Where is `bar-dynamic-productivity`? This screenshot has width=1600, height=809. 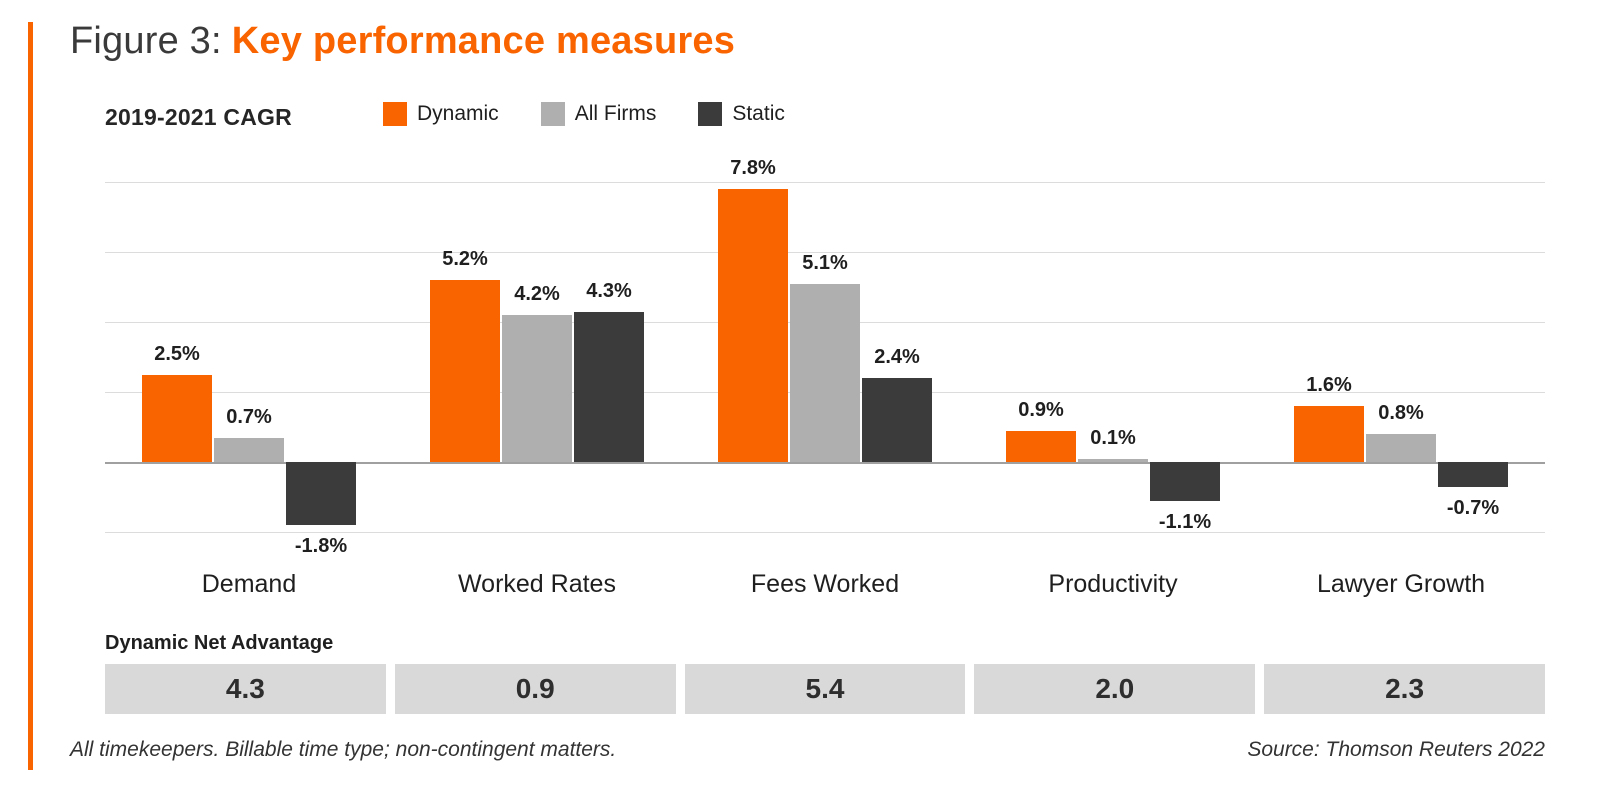
bar-dynamic-productivity is located at coordinates (1041, 446).